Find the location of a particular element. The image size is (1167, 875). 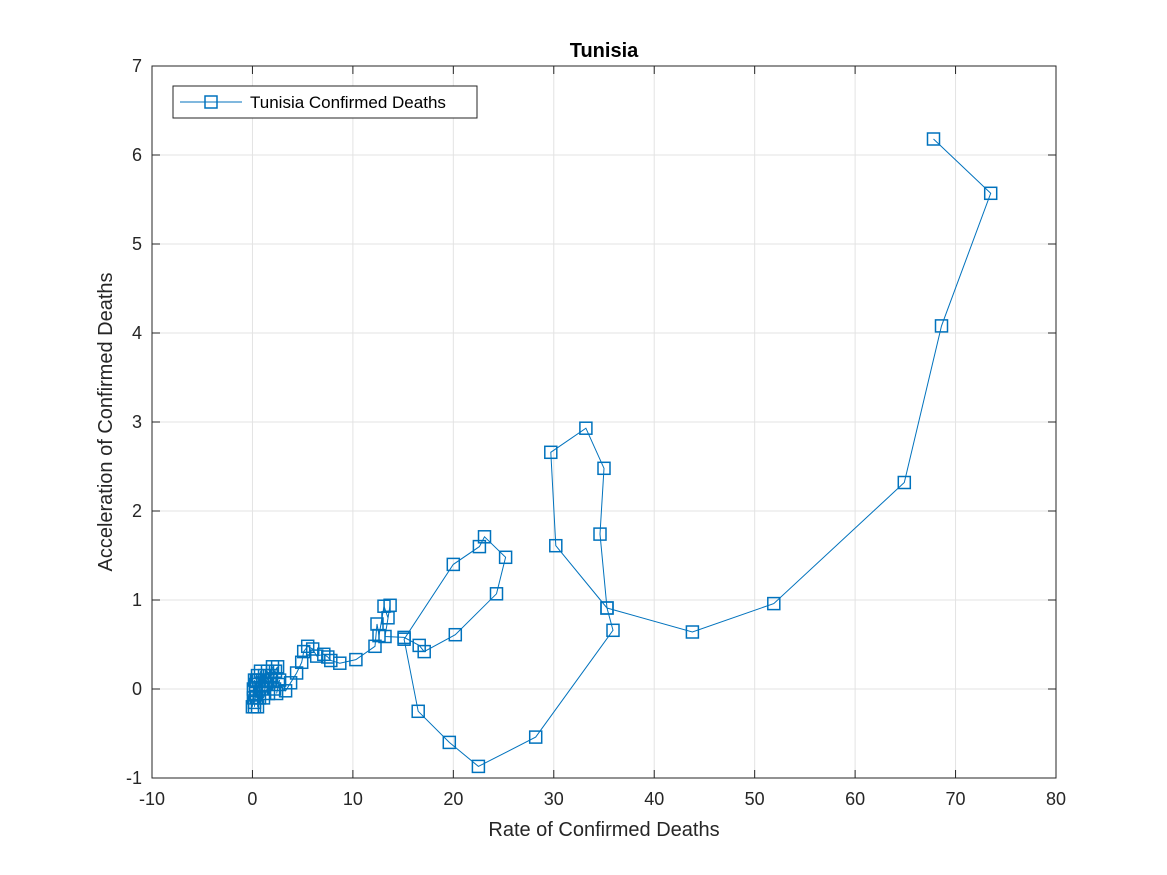

y-tick-label: 7 is located at coordinates (137, 66).